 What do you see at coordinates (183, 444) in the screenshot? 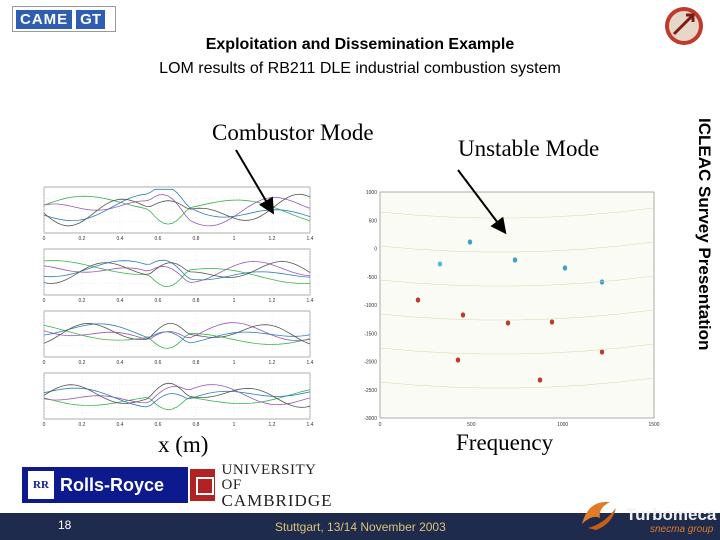
I see `x-axis-label: x (m)` at bounding box center [183, 444].